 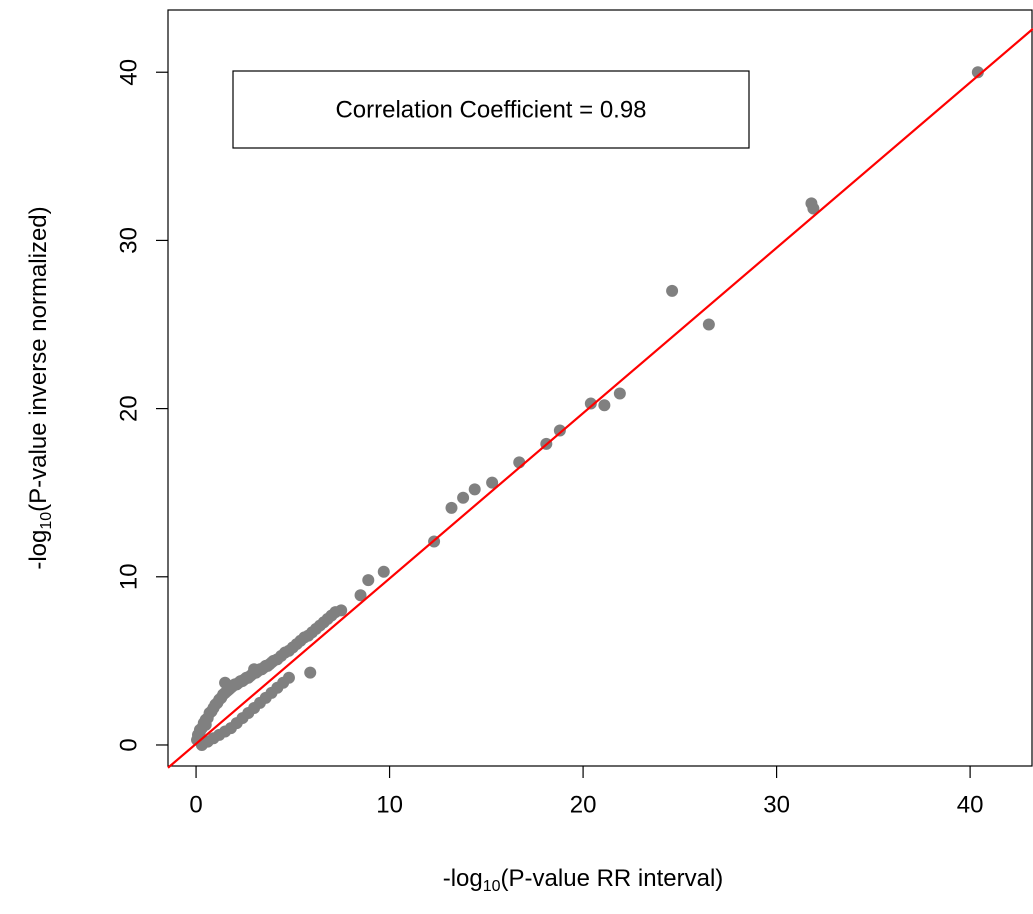 I want to click on x-axis-label: -log10(P-value RR interval), so click(x=583, y=880).